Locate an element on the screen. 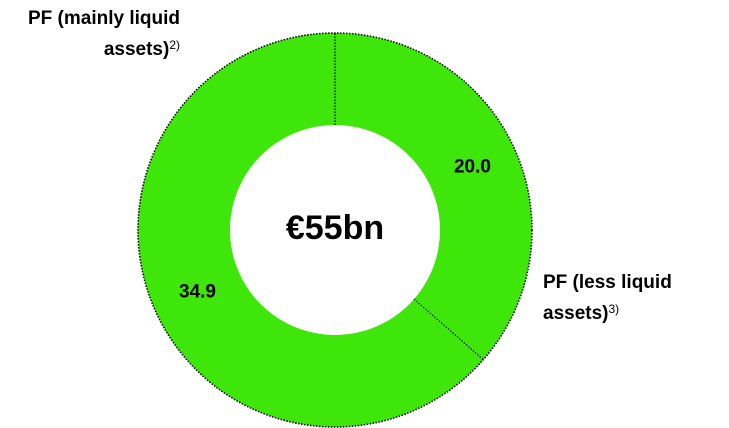 The height and width of the screenshot is (428, 729). footnote-ref: 3) is located at coordinates (614, 309).